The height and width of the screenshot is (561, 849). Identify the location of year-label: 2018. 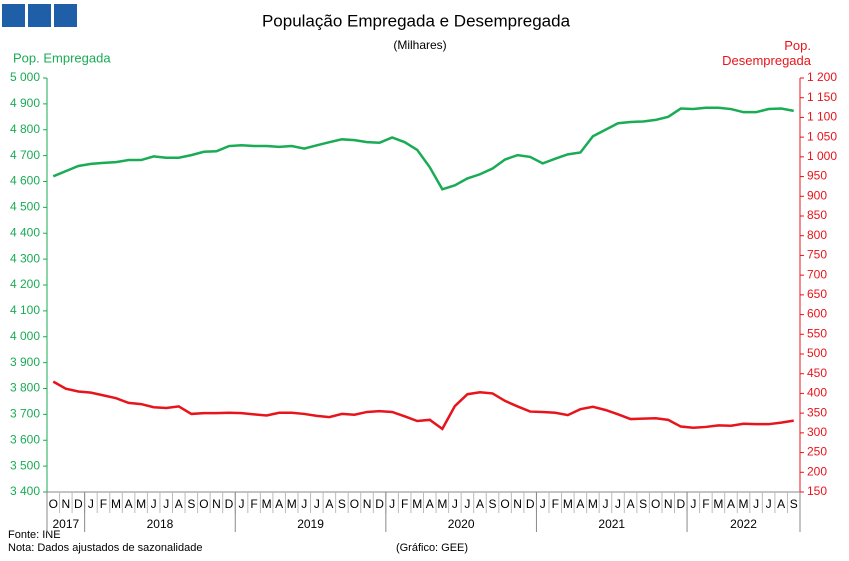
(160, 524).